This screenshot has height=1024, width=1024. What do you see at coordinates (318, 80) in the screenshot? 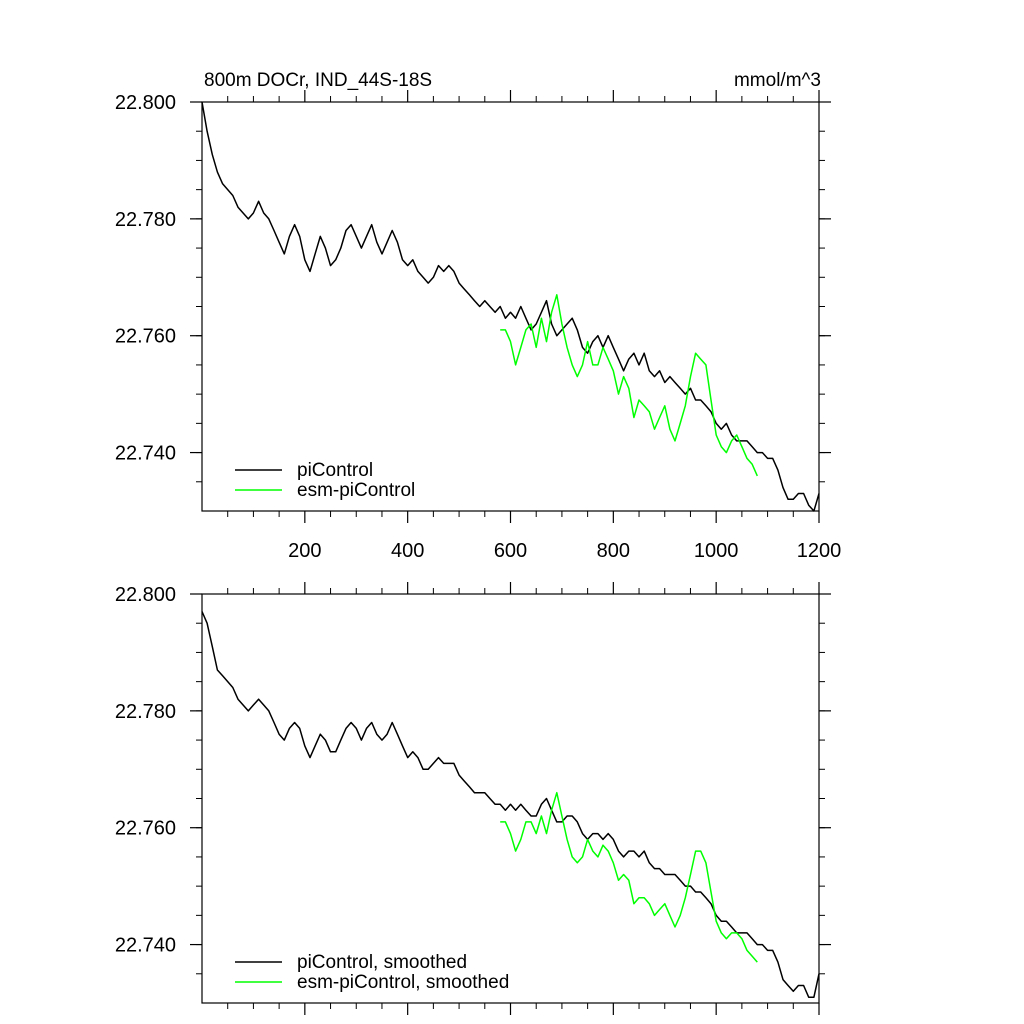
I see `top-chart-title: 800m DOCr, IND_44S-18S` at bounding box center [318, 80].